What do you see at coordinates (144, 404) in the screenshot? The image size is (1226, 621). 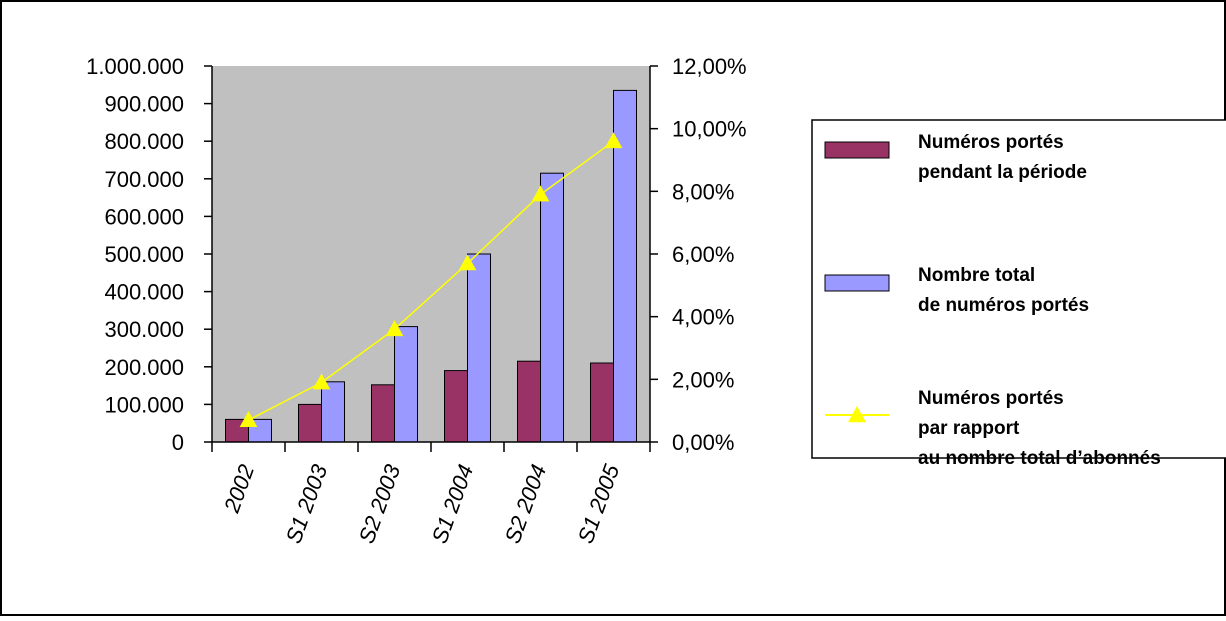 I see `left-tick-label-1: 100.000` at bounding box center [144, 404].